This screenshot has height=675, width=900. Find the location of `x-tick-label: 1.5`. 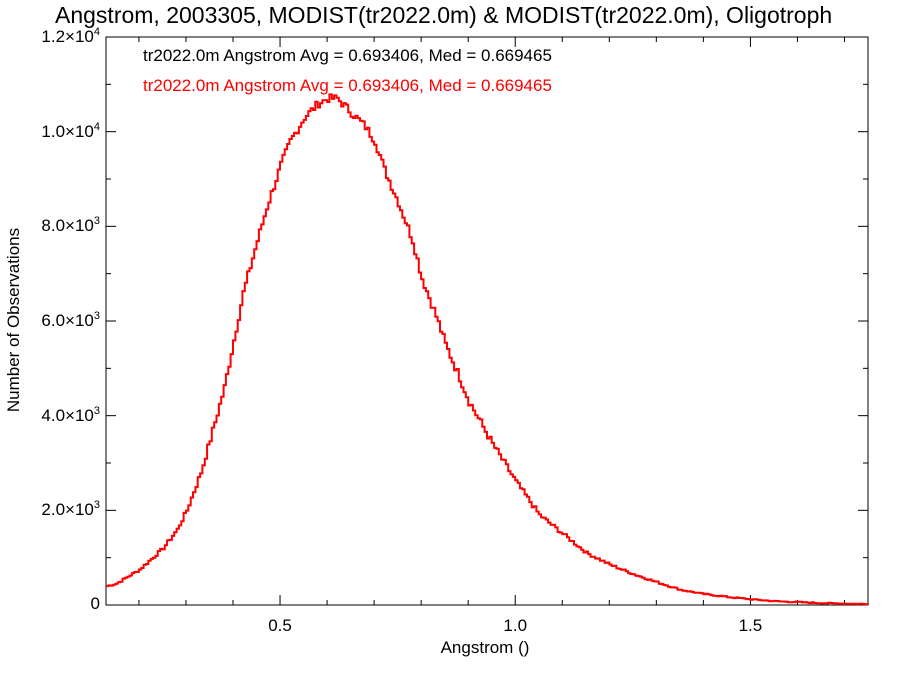

x-tick-label: 1.5 is located at coordinates (750, 625).